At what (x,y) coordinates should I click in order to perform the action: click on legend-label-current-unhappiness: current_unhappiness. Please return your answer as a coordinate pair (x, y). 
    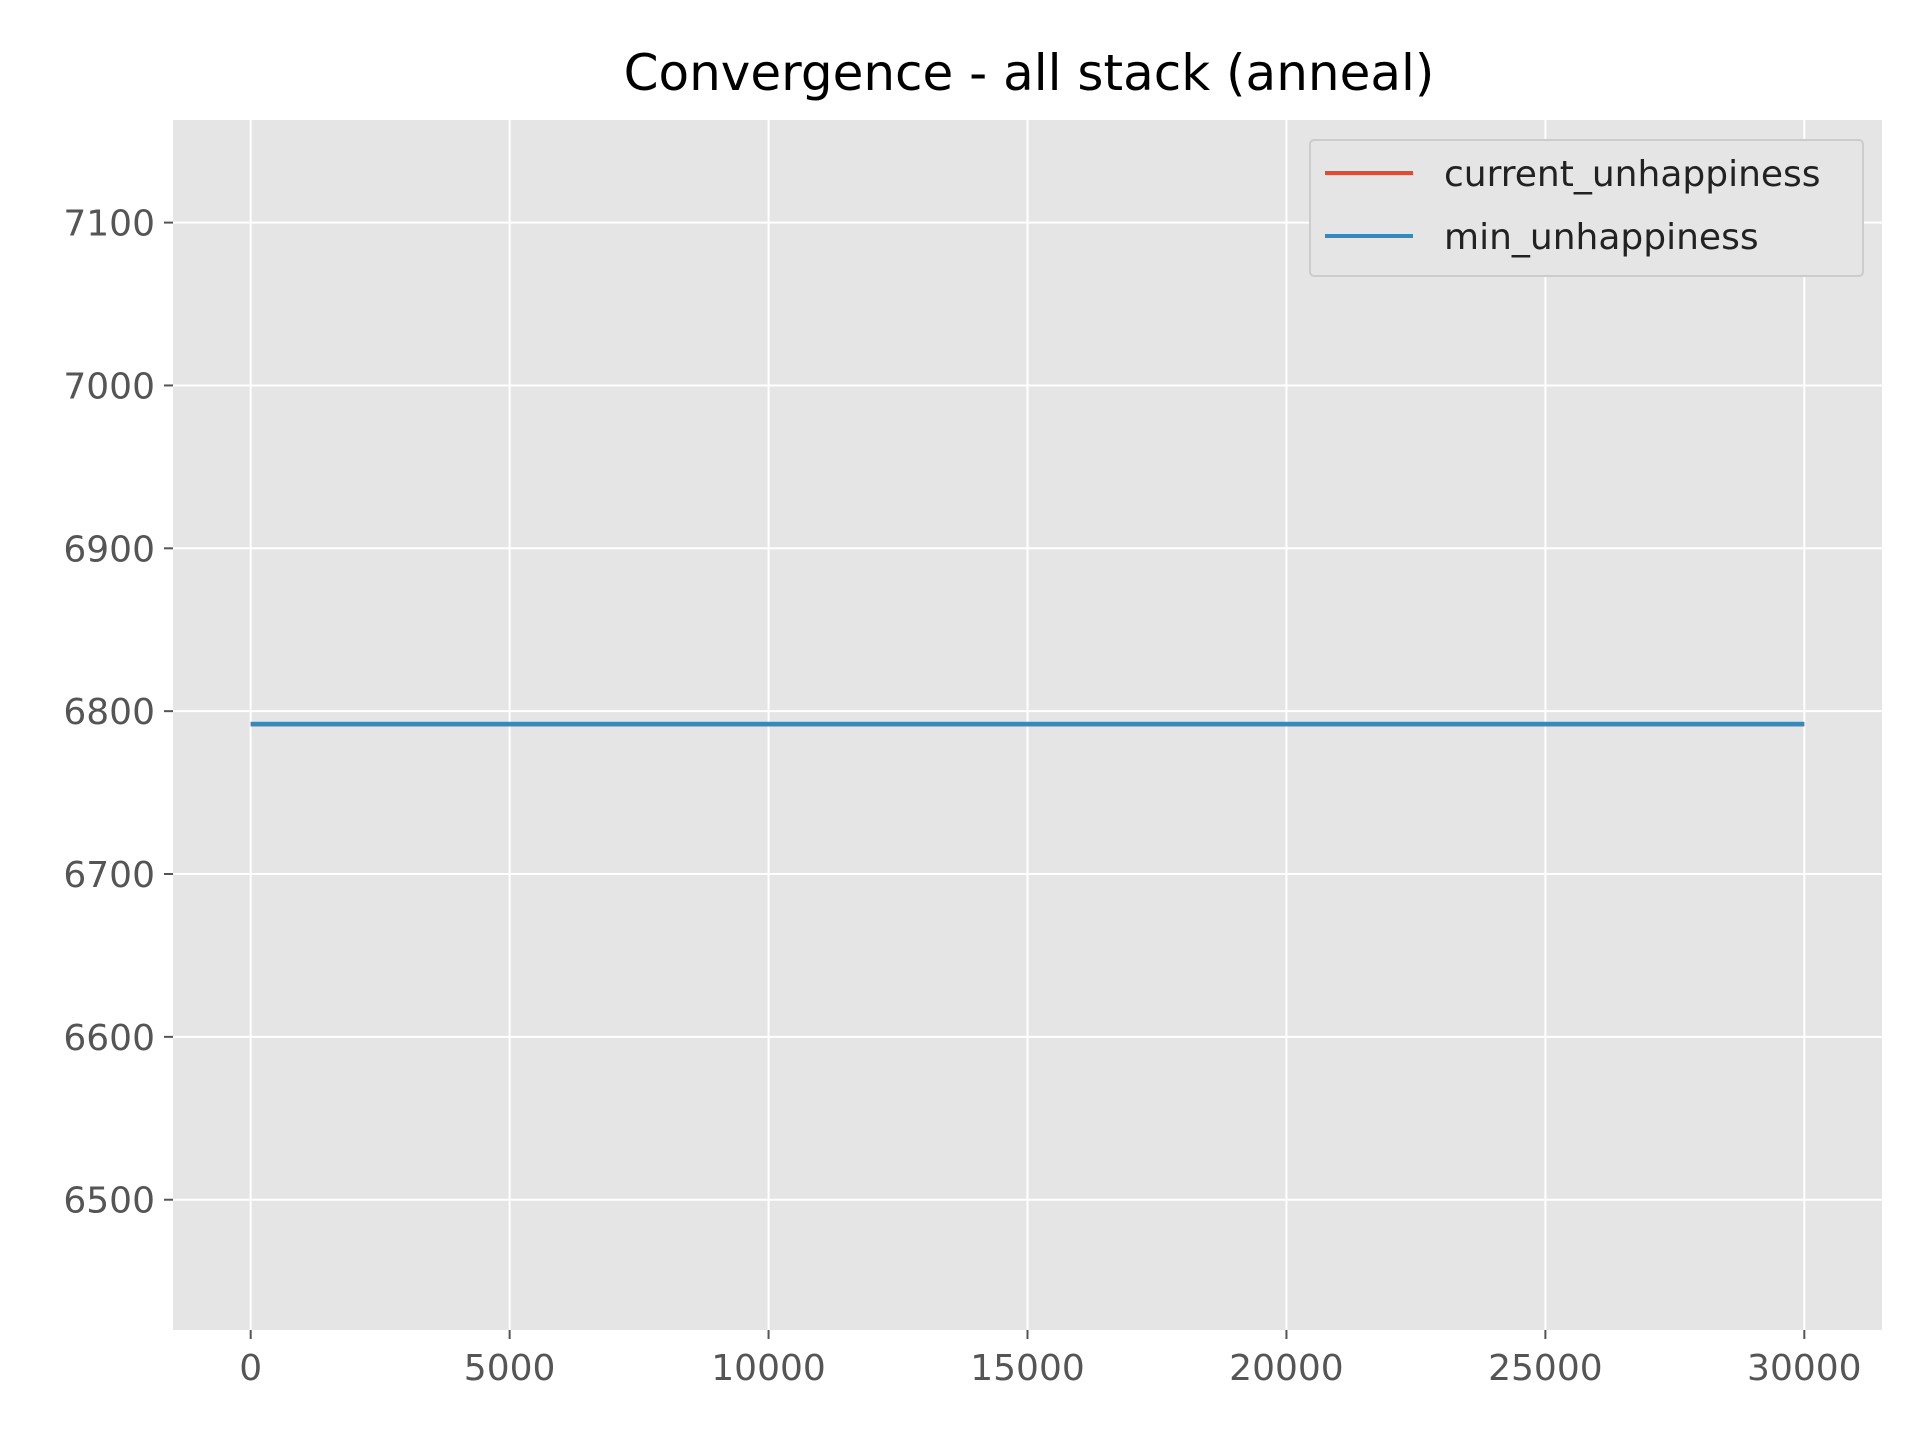
    Looking at the image, I should click on (1632, 174).